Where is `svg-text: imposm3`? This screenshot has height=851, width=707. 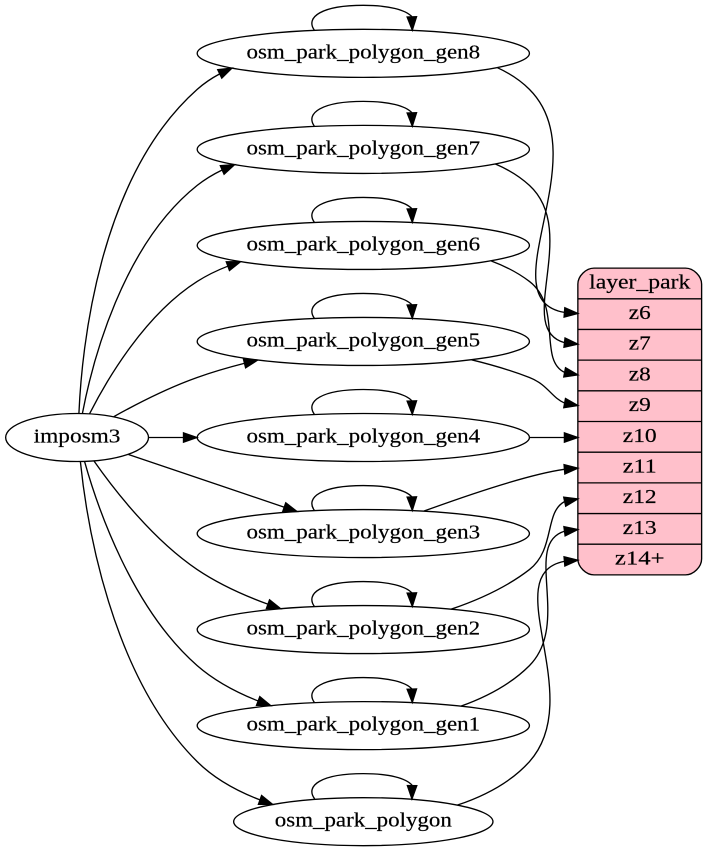
svg-text: imposm3 is located at coordinates (77, 437).